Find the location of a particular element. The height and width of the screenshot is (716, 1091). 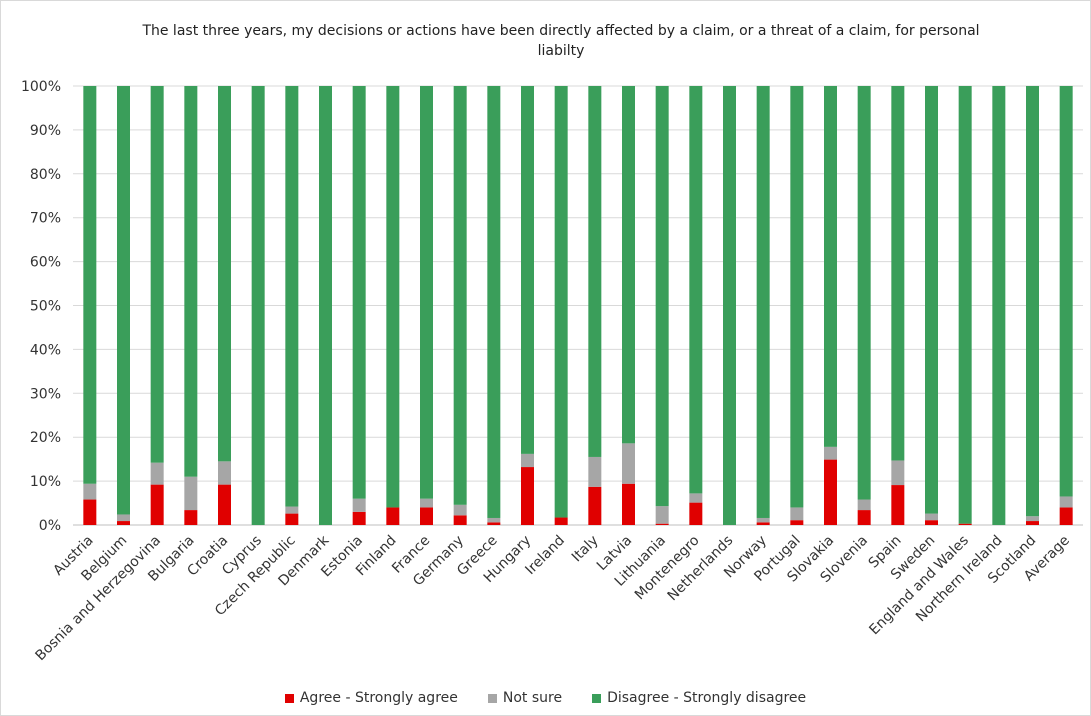

legend-item-disagree: Disagree - Strongly disagree is located at coordinates (699, 698).